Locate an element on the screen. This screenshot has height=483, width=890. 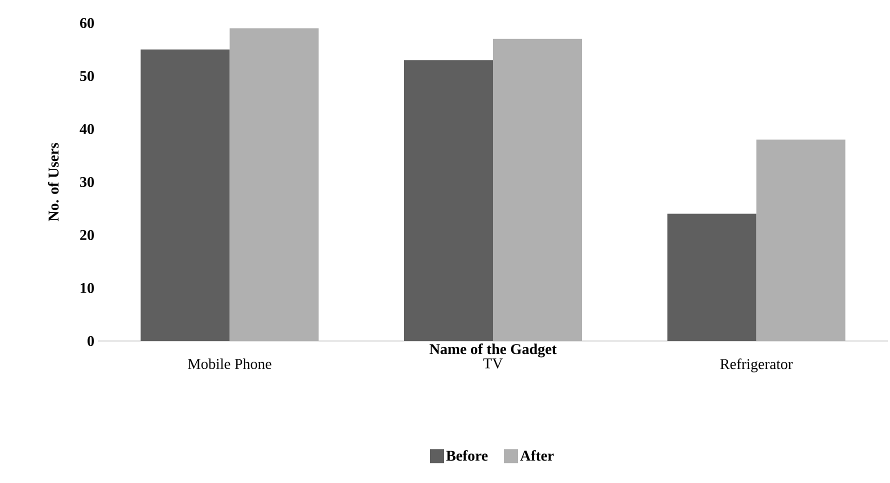
y-tick-label: 30 is located at coordinates (87, 182).